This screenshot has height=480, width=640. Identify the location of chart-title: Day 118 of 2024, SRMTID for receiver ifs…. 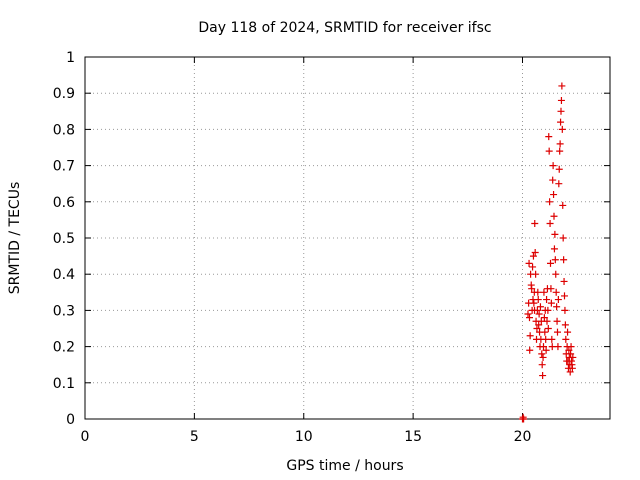
(344, 28).